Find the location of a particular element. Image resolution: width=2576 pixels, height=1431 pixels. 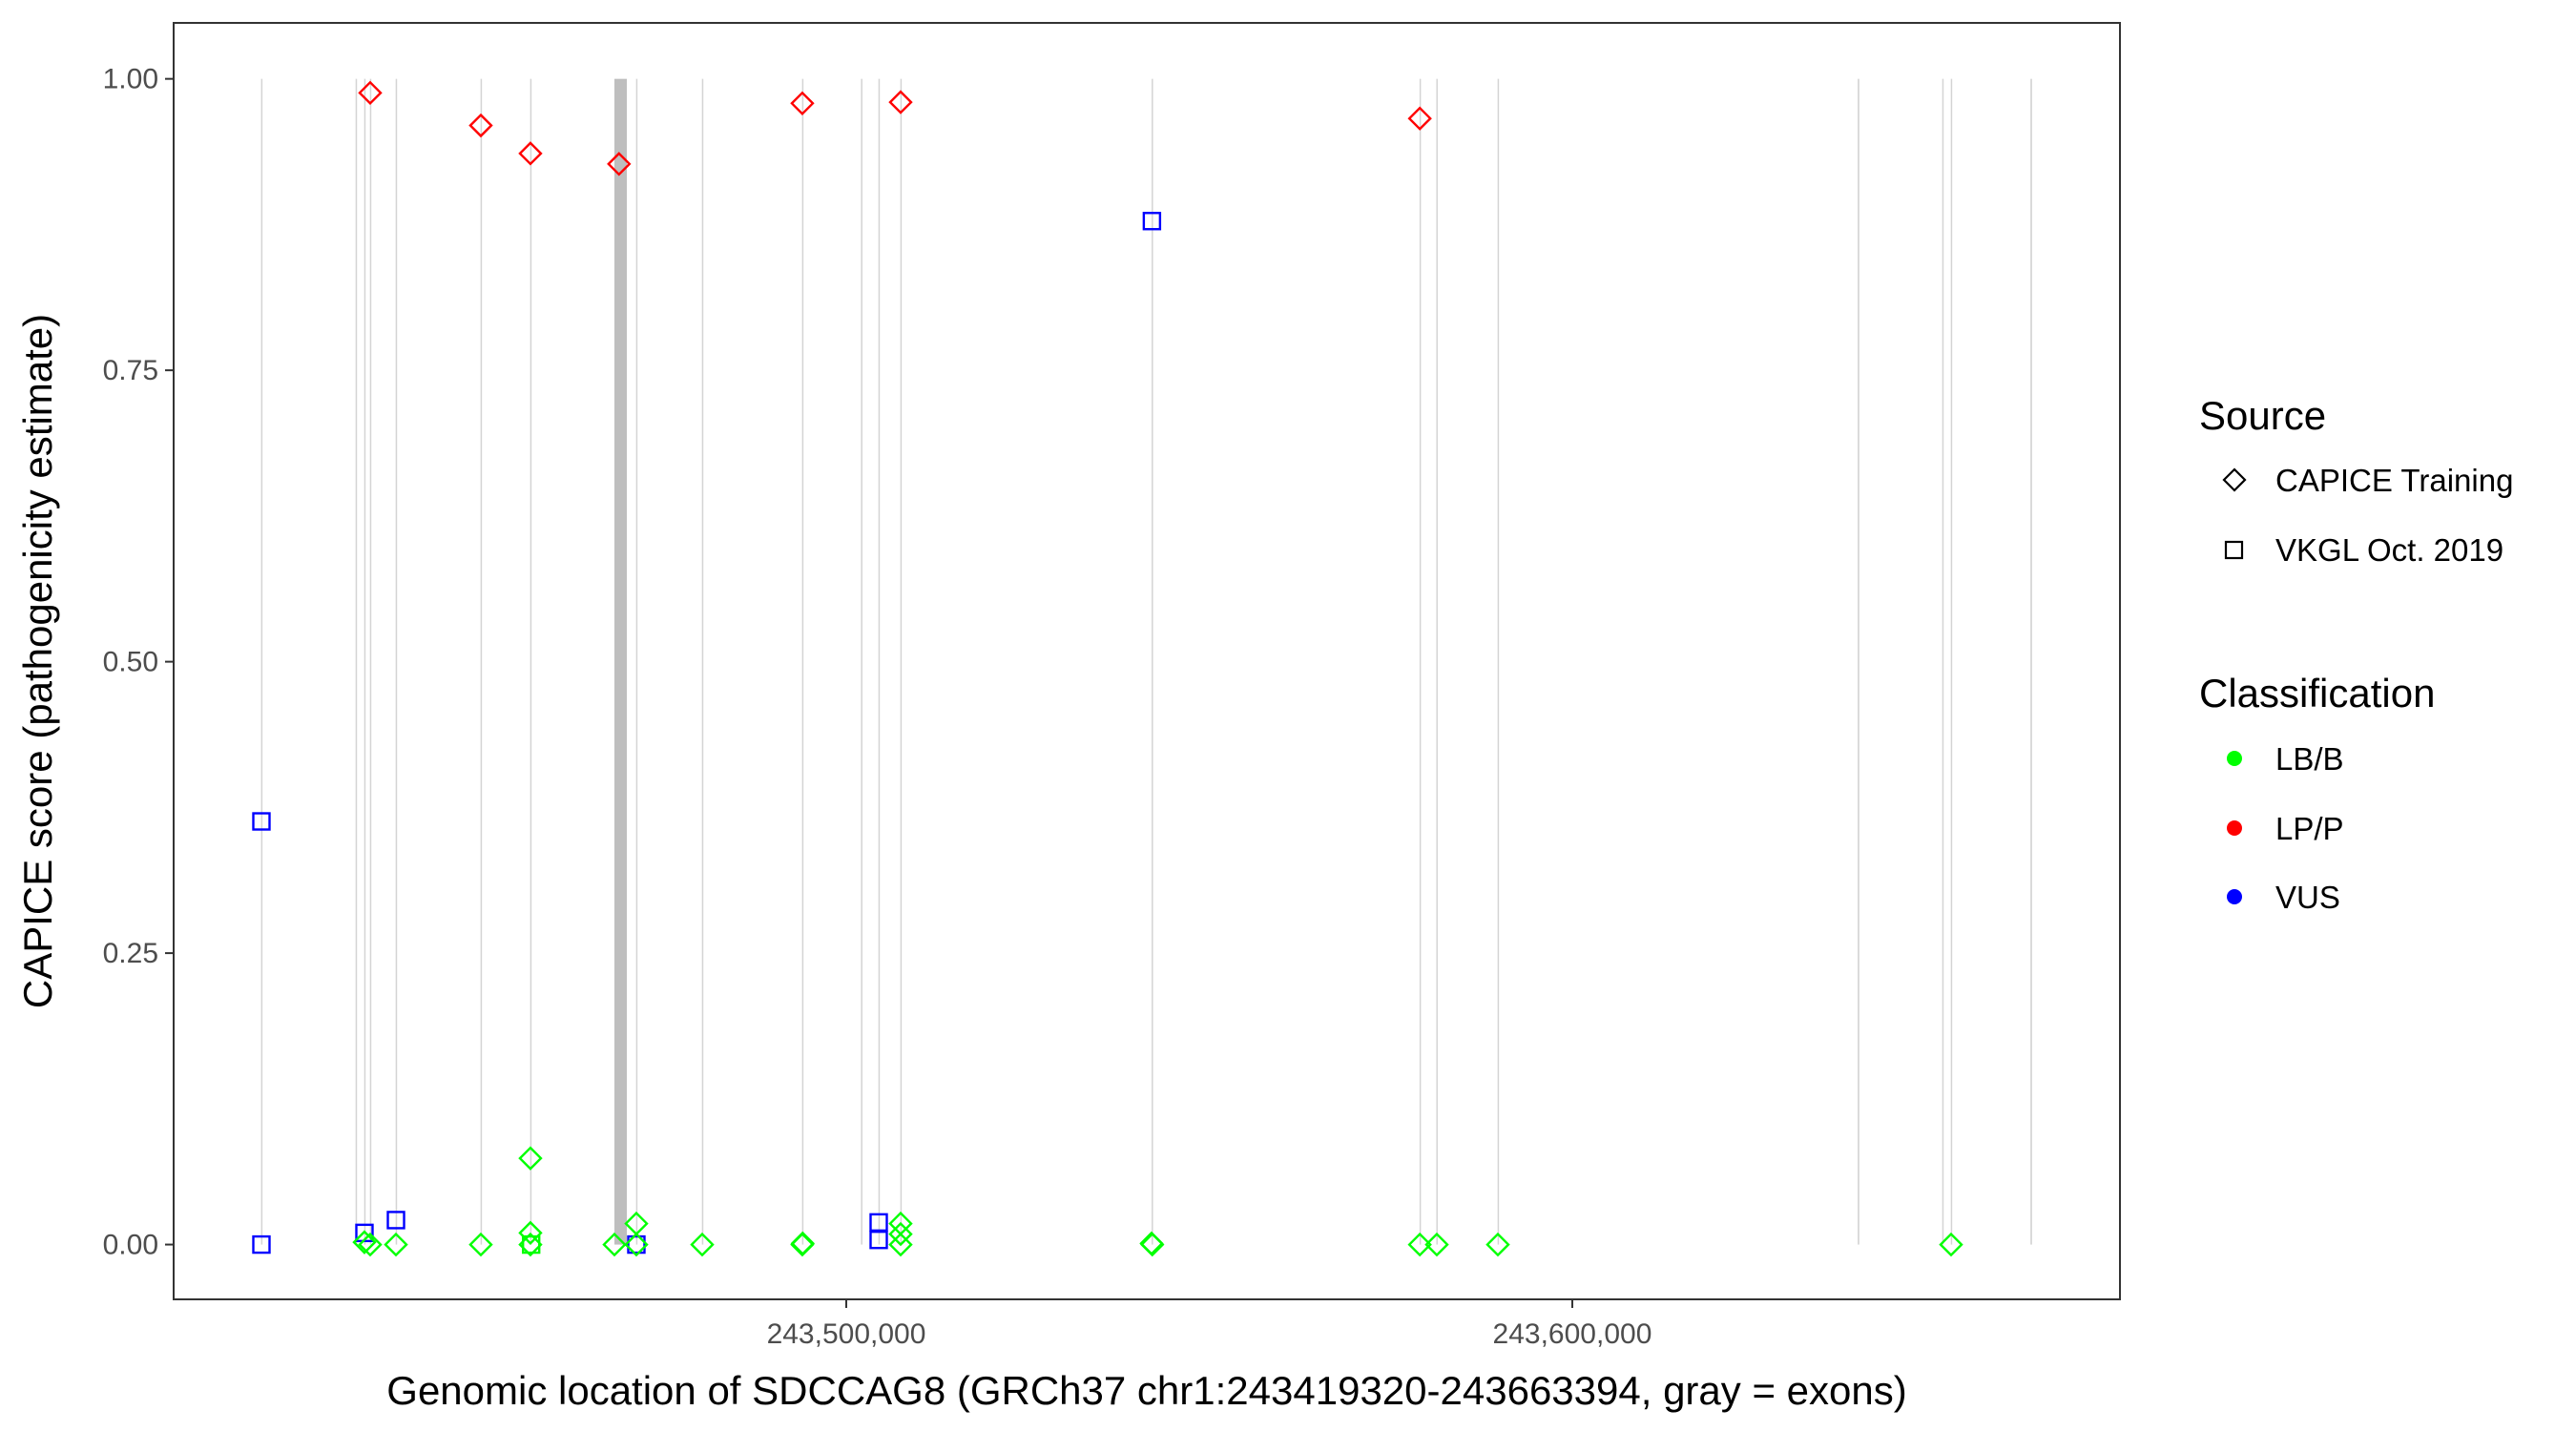

legend-diamond-icon is located at coordinates (2234, 479).